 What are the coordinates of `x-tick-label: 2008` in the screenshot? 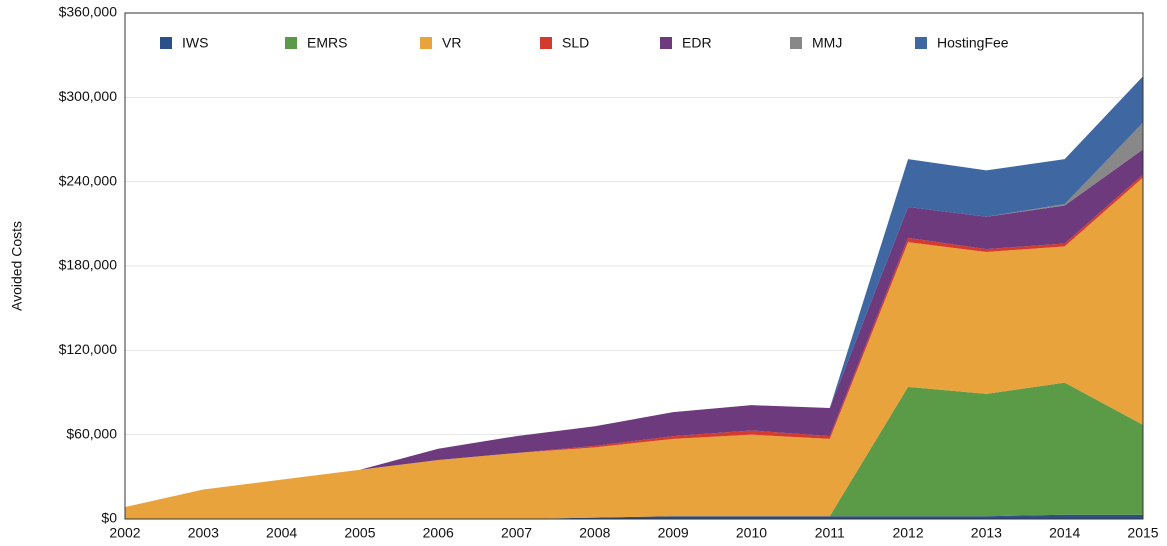 It's located at (594, 533).